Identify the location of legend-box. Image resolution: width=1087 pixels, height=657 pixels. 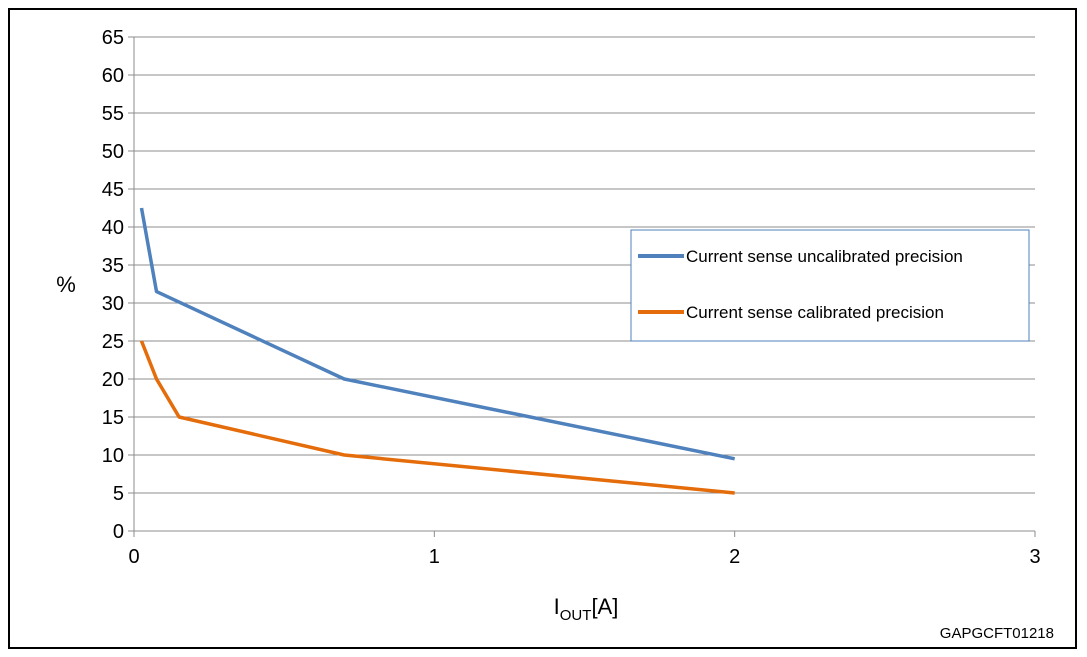
(830, 285).